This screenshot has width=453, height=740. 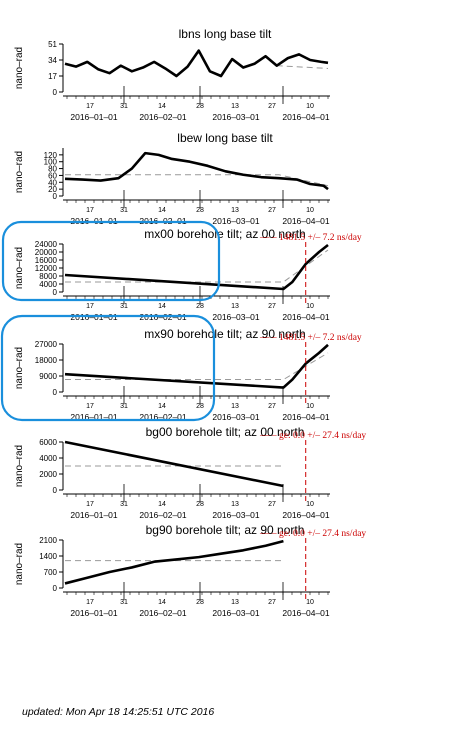 What do you see at coordinates (52, 60) in the screenshot?
I see `y-tick-label: 34` at bounding box center [52, 60].